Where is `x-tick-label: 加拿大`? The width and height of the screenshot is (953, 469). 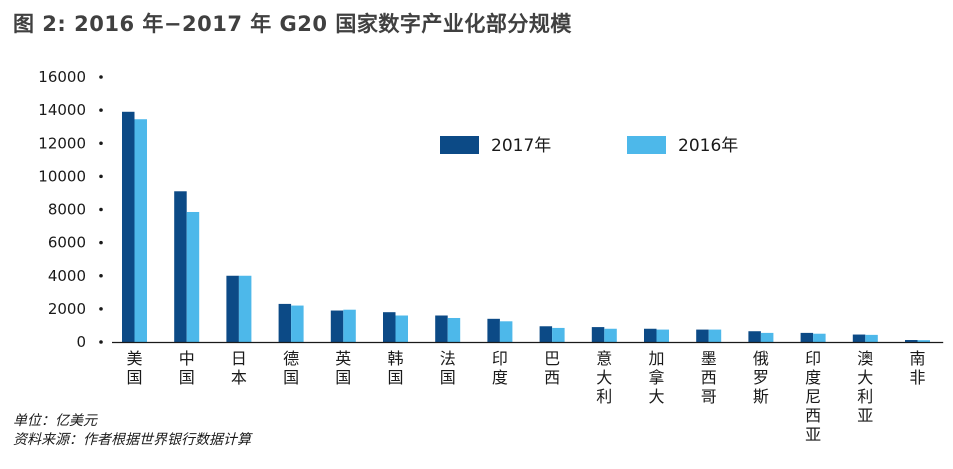
x-tick-label: 加拿大 is located at coordinates (656, 377).